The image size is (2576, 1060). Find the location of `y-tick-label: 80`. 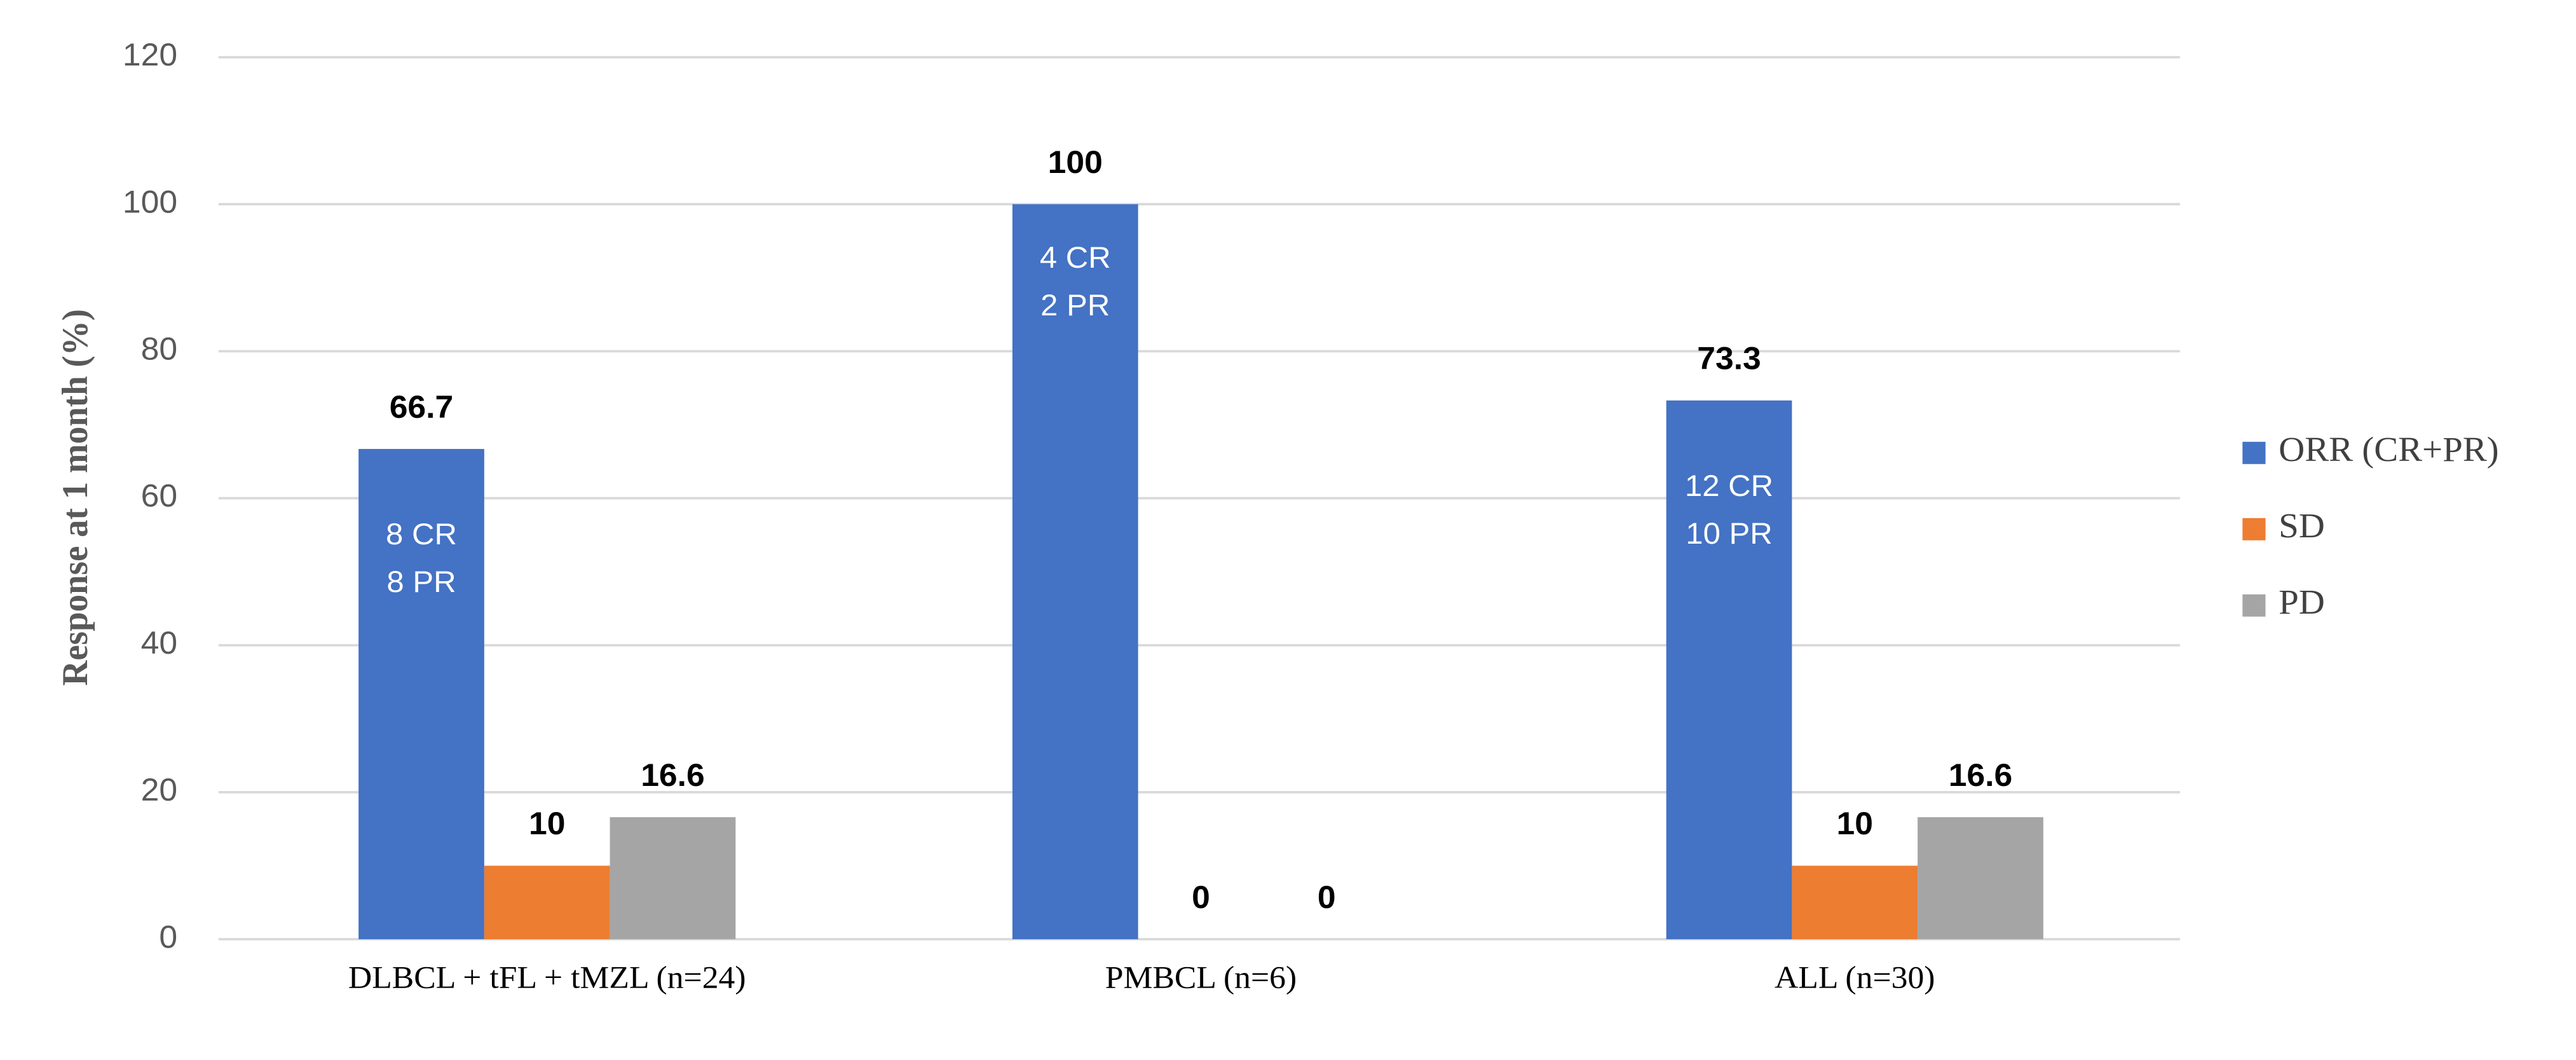

y-tick-label: 80 is located at coordinates (159, 348).